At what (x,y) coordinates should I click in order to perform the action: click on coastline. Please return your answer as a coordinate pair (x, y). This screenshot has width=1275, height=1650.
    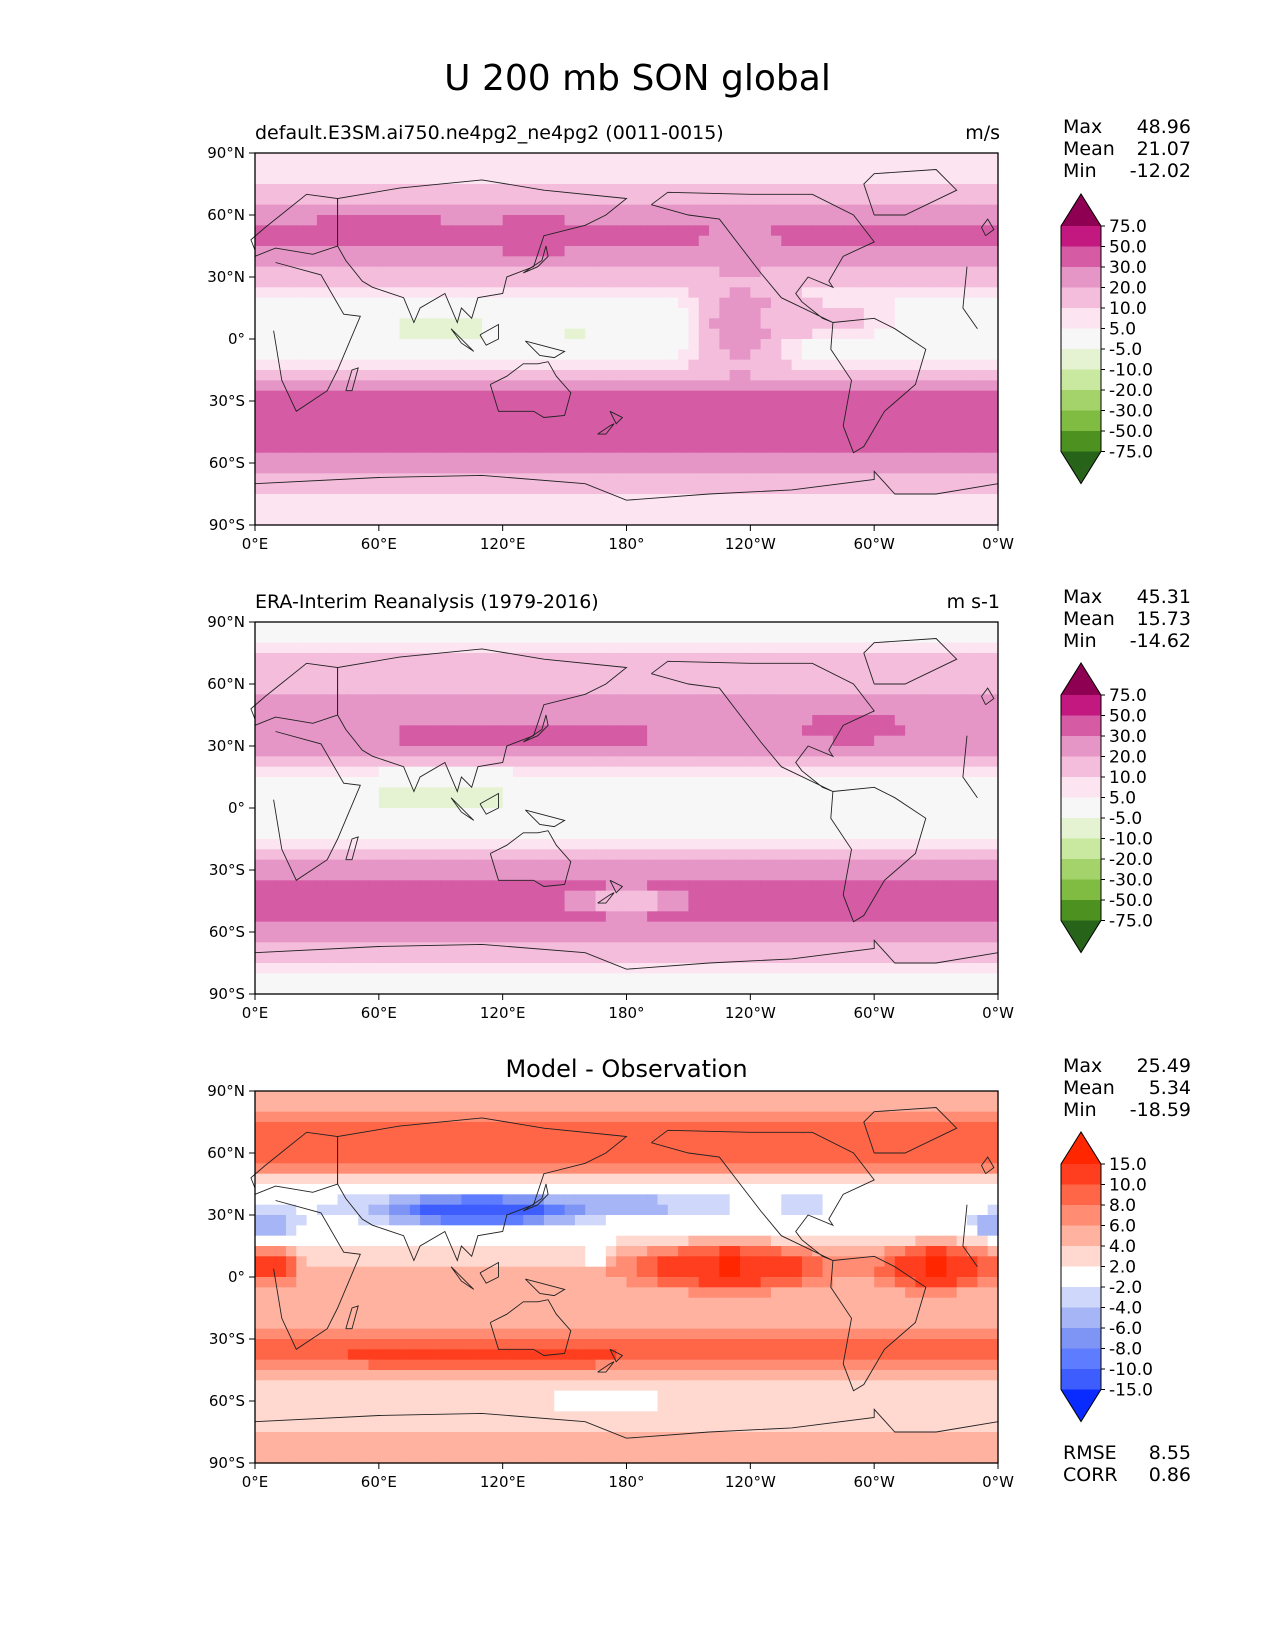
    Looking at the image, I should click on (987, 227).